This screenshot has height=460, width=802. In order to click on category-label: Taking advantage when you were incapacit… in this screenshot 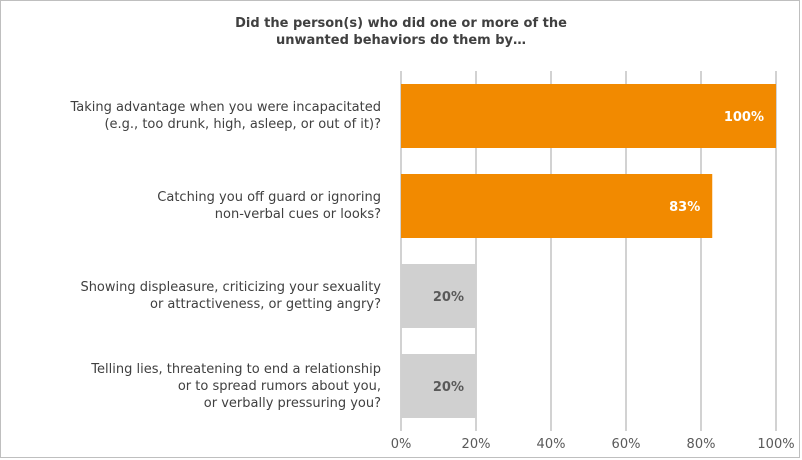, I will do `click(225, 116)`.